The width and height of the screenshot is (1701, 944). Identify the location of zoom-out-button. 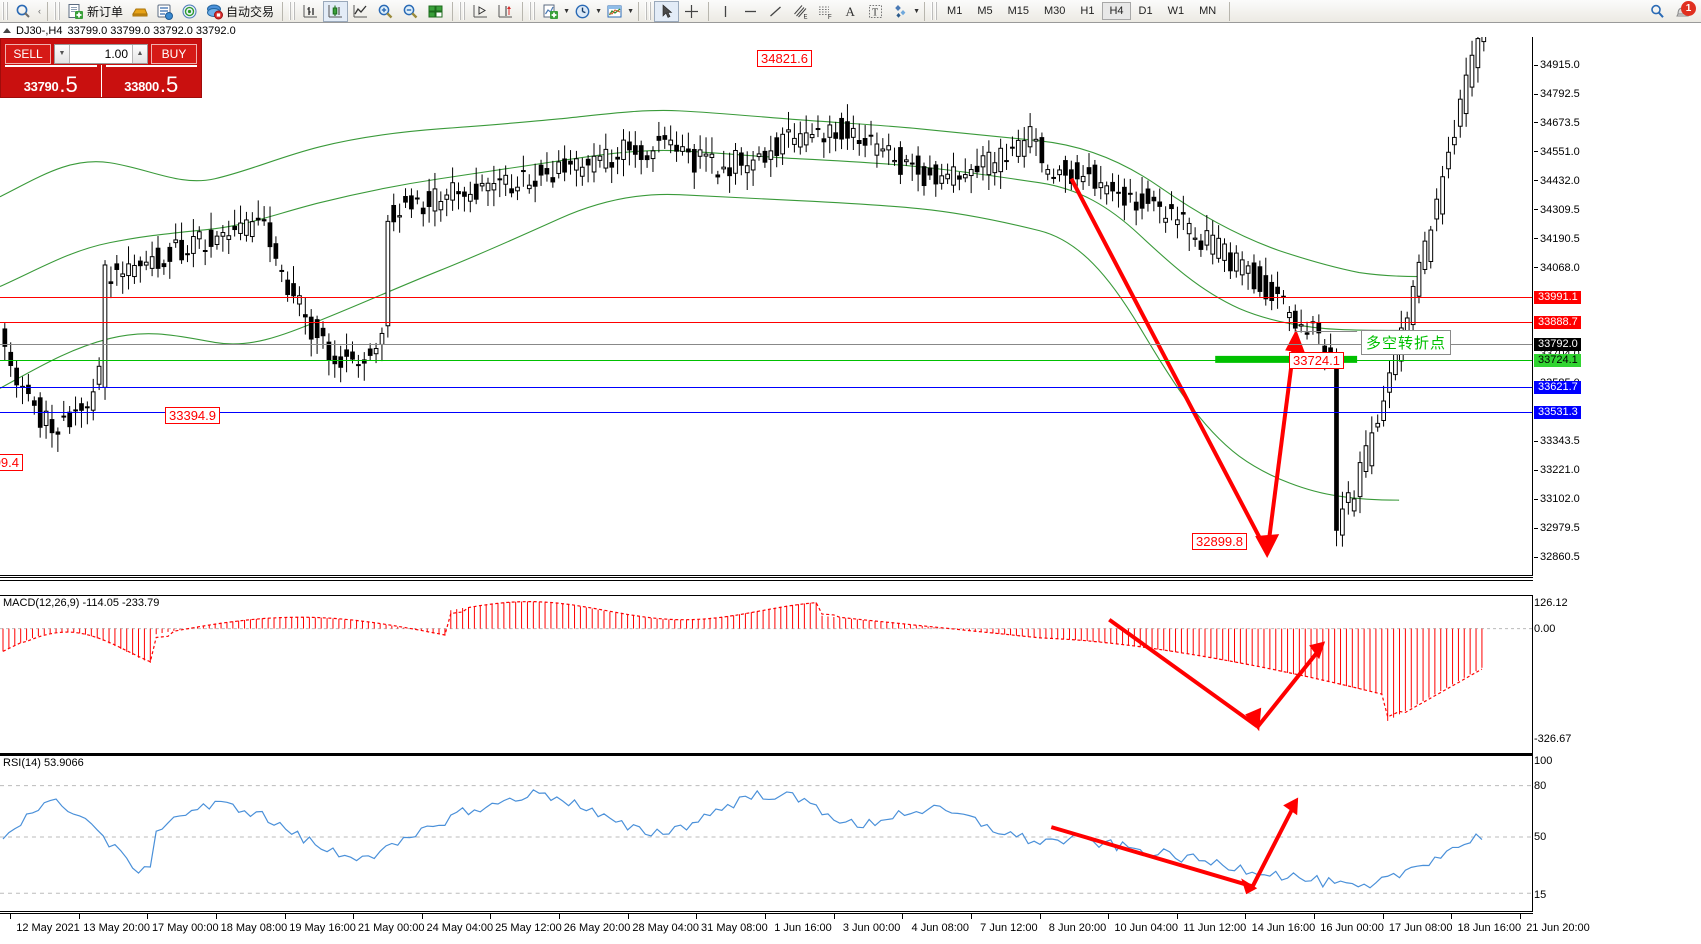
(410, 11).